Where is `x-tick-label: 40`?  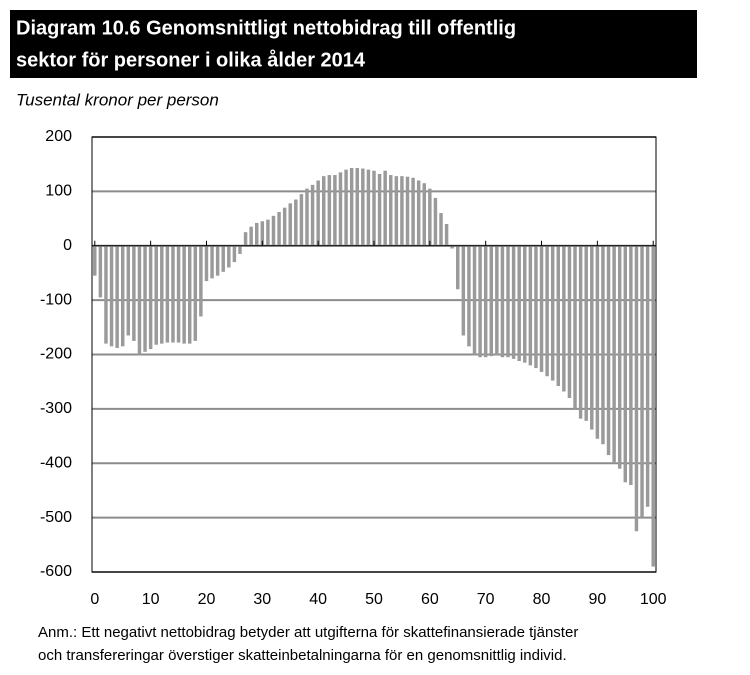 x-tick-label: 40 is located at coordinates (318, 599).